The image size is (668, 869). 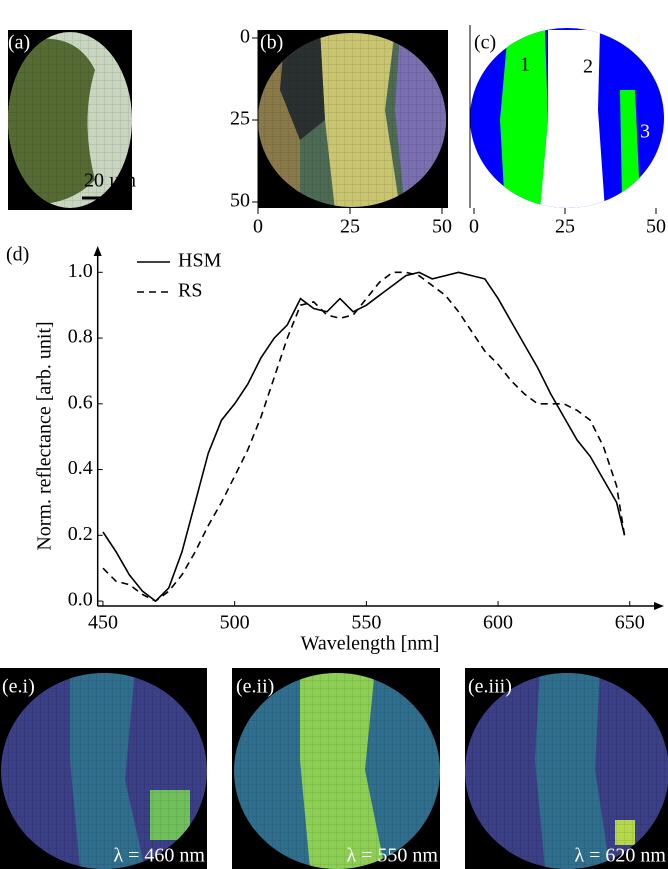 I want to click on y-tick-label: 50, so click(x=240, y=201).